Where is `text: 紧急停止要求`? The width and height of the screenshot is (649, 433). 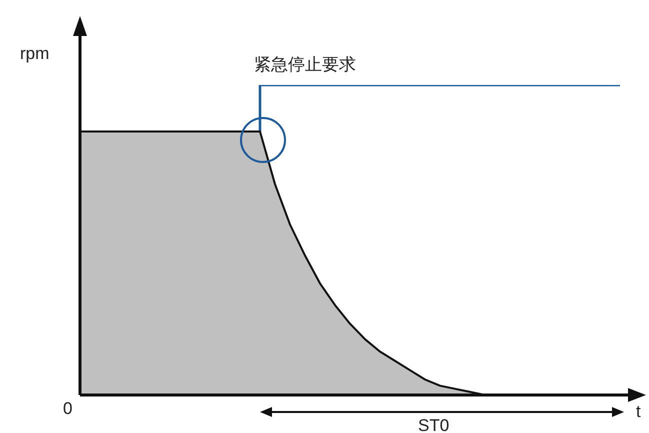 text: 紧急停止要求 is located at coordinates (305, 65).